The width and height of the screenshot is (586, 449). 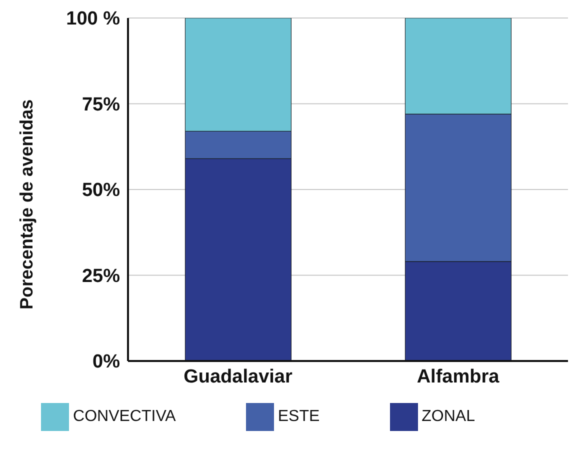 What do you see at coordinates (93, 19) in the screenshot?
I see `y-tick-label: 100 %` at bounding box center [93, 19].